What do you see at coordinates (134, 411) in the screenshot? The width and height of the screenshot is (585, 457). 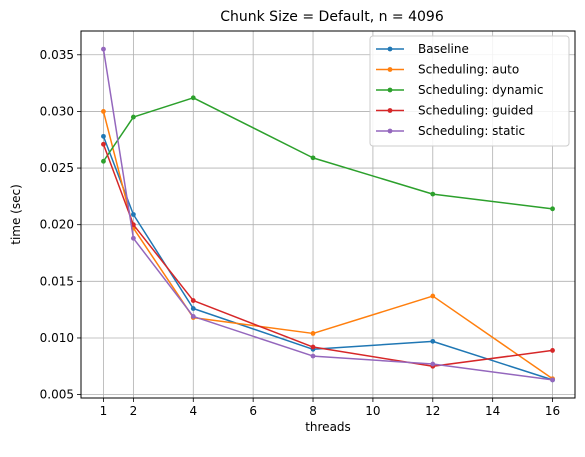 I see `x-tick-label: 2` at bounding box center [134, 411].